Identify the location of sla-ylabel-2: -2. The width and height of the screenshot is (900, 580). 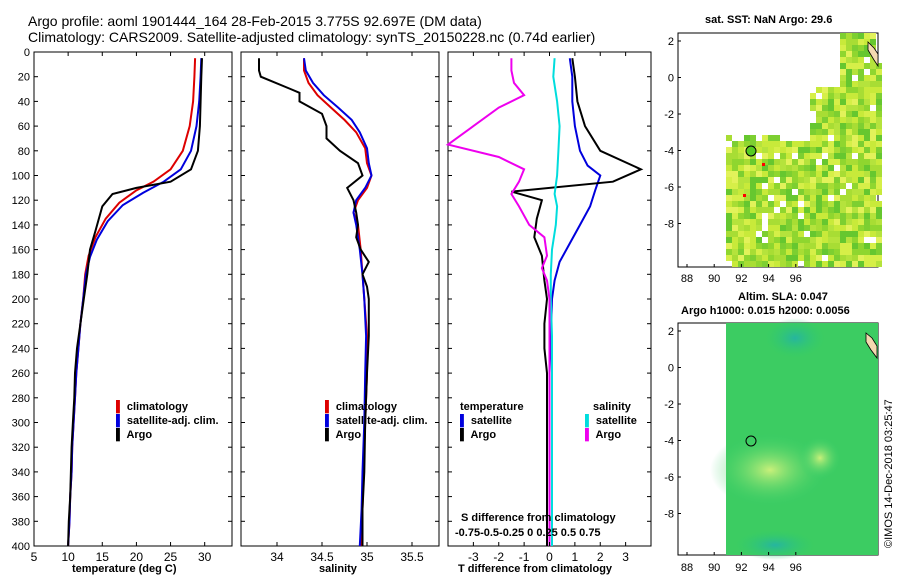
(669, 405).